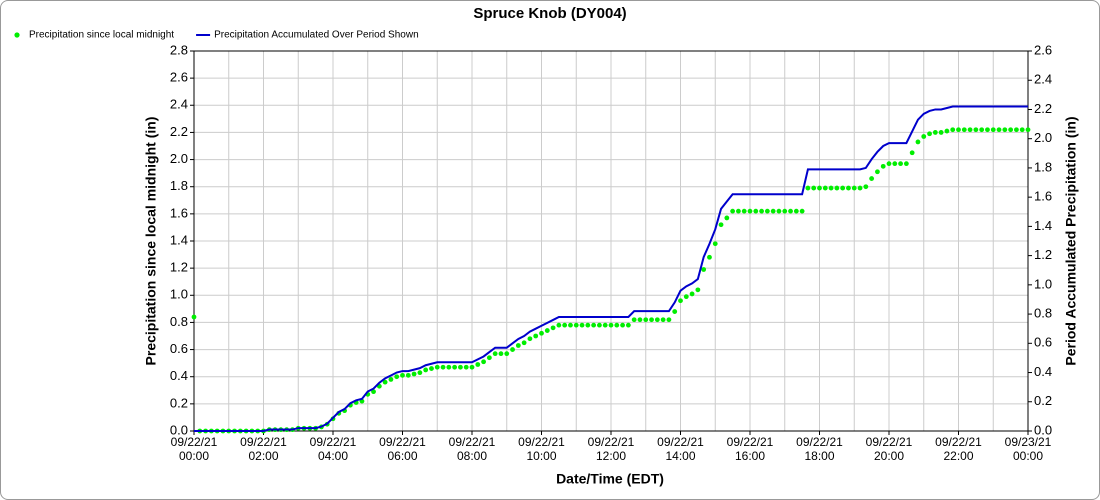  What do you see at coordinates (179, 158) in the screenshot?
I see `y-tick-label: 2.0` at bounding box center [179, 158].